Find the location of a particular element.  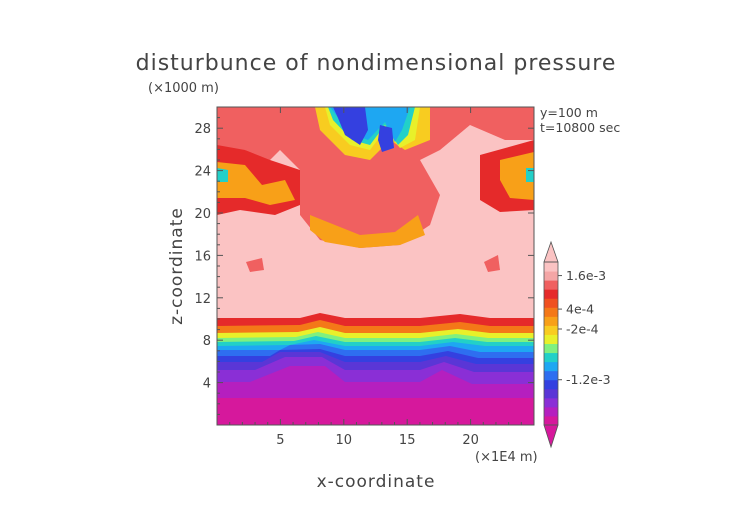

lower-gradient-layer is located at coordinates (375, 369).